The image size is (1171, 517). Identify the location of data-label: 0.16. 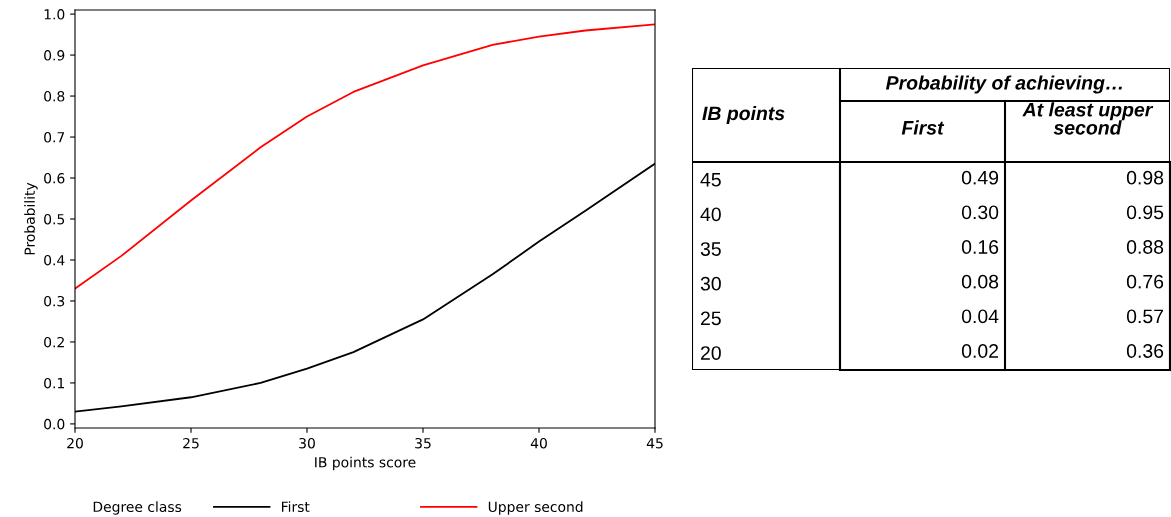
(980, 247).